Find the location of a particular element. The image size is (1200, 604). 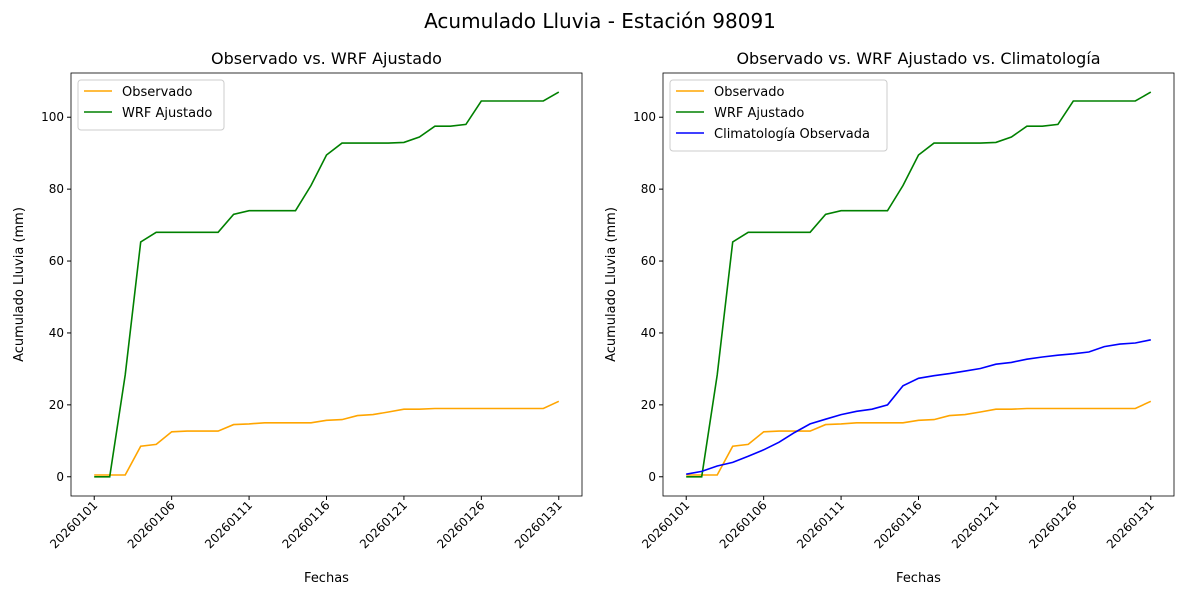

series-line-climatolog-a-observada is located at coordinates (918, 407).